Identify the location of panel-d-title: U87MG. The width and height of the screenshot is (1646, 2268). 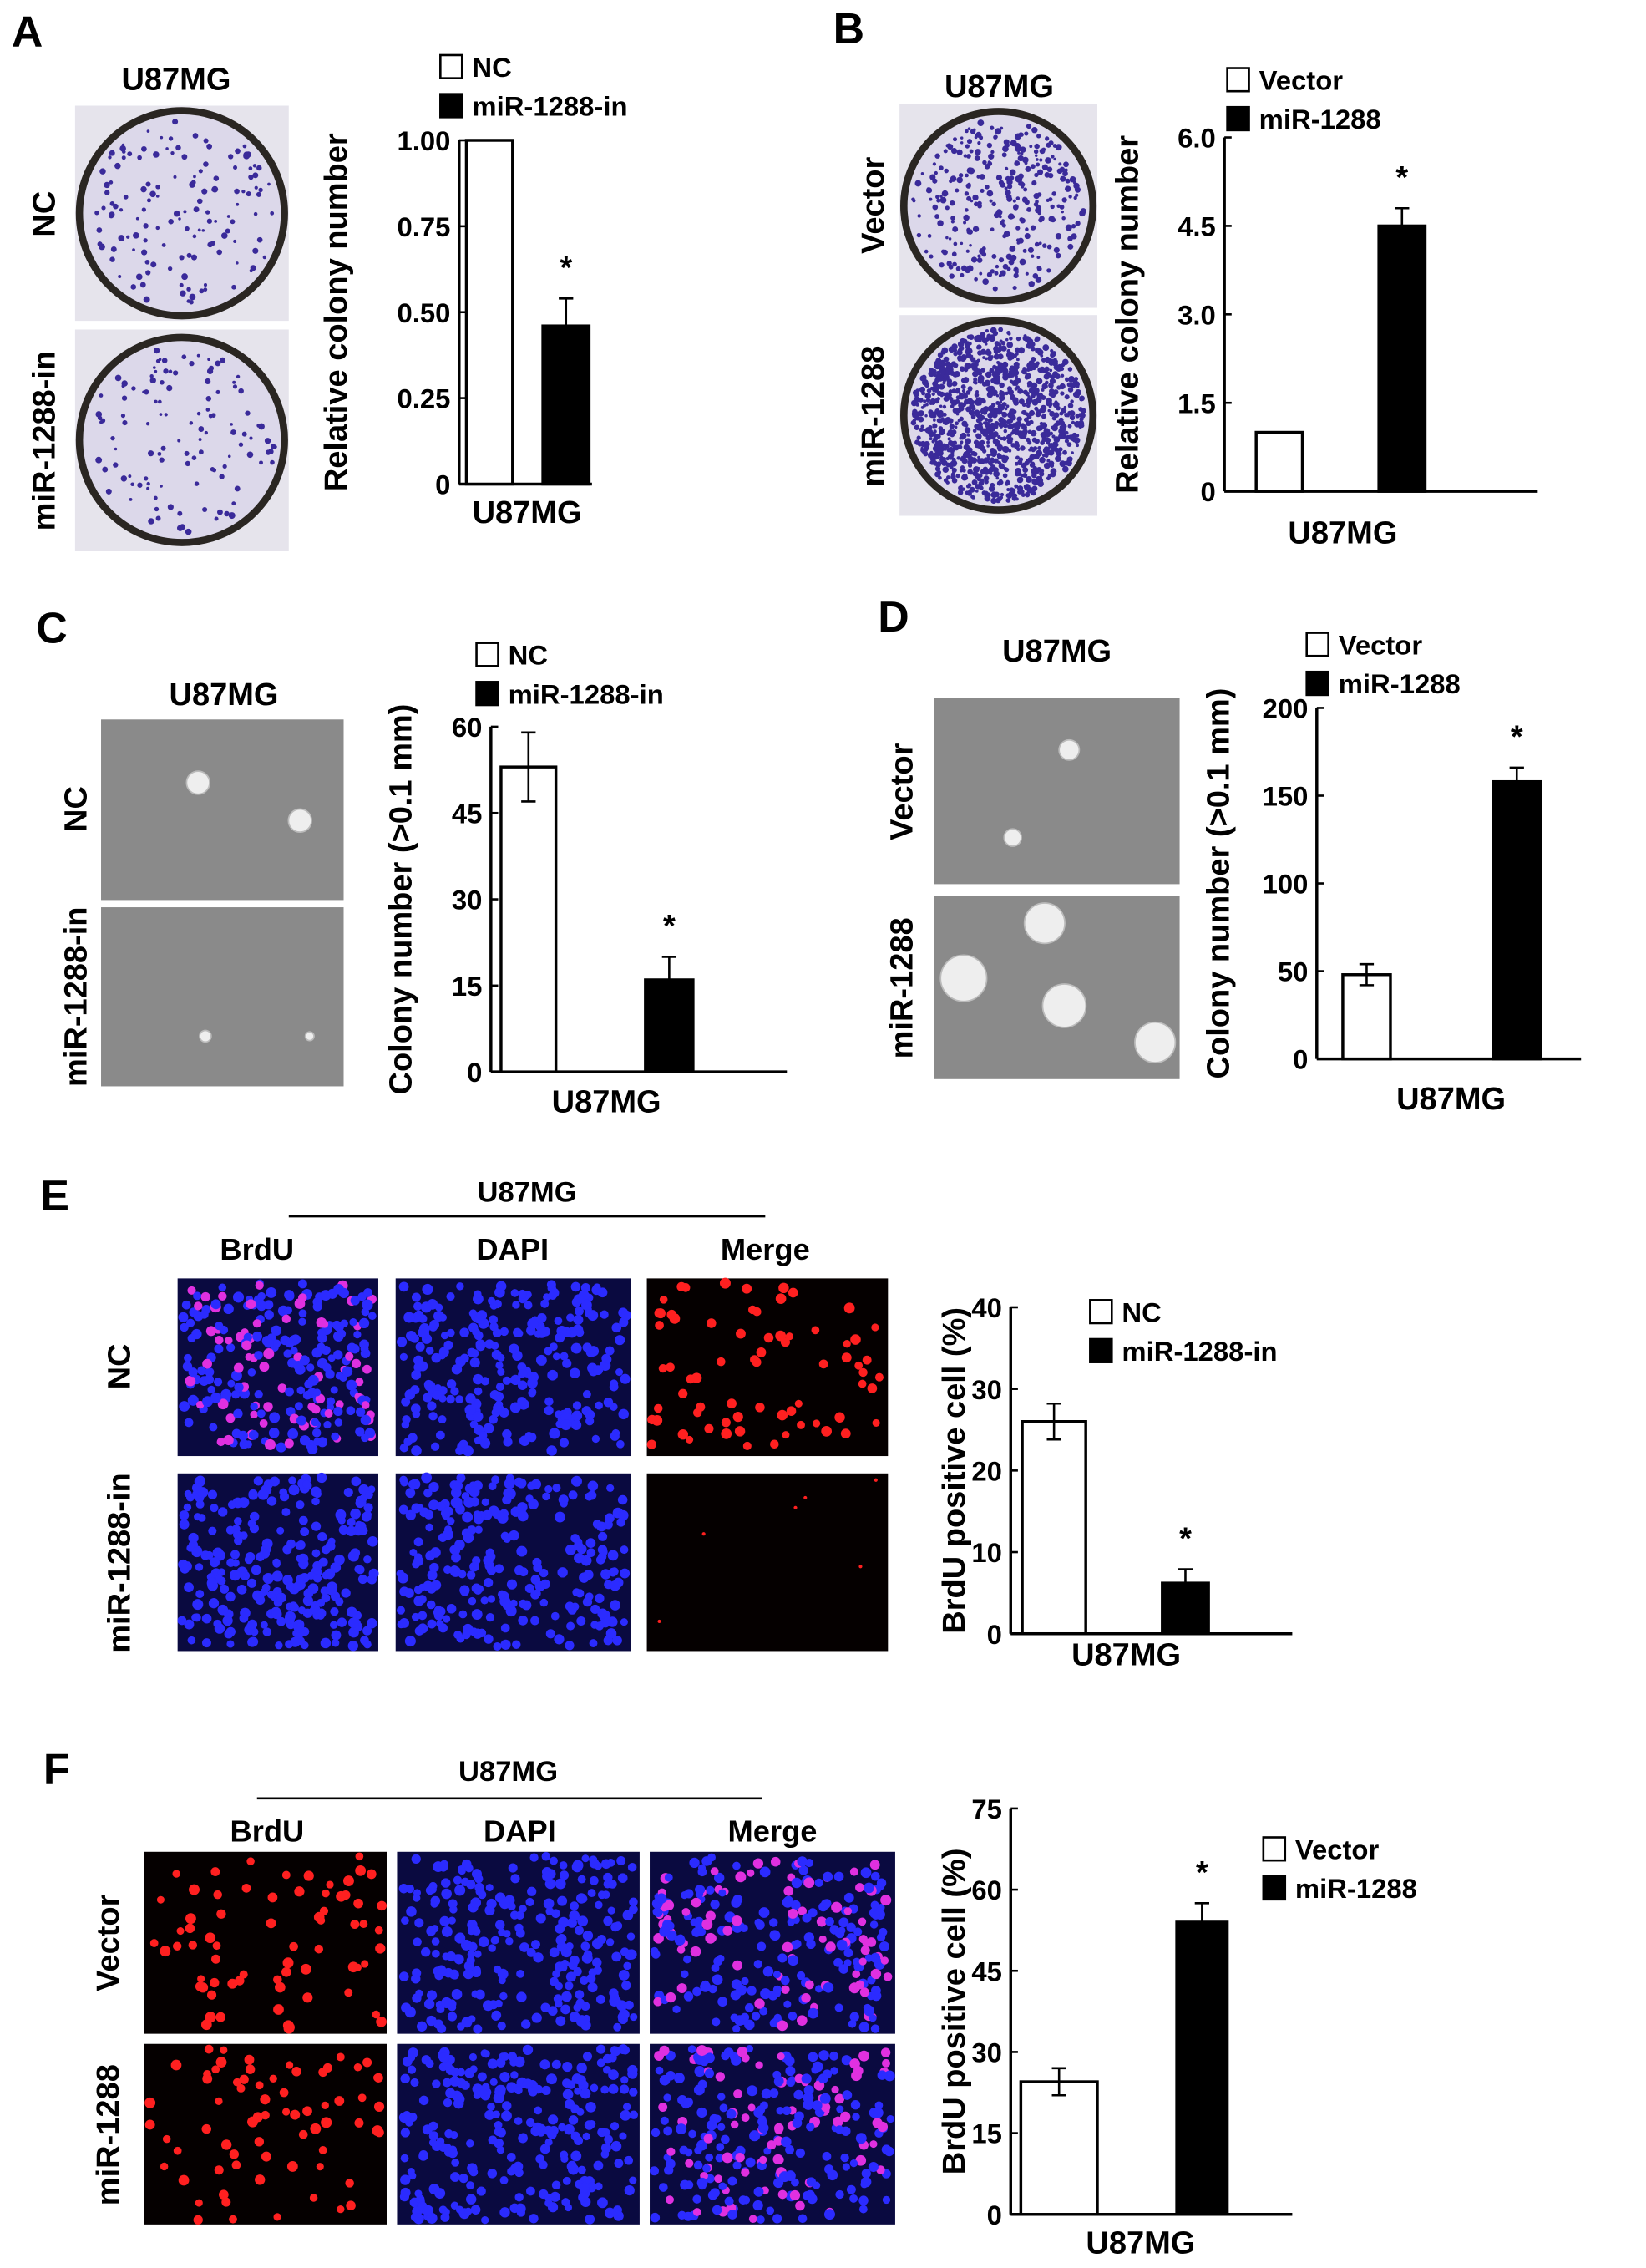
(1057, 651).